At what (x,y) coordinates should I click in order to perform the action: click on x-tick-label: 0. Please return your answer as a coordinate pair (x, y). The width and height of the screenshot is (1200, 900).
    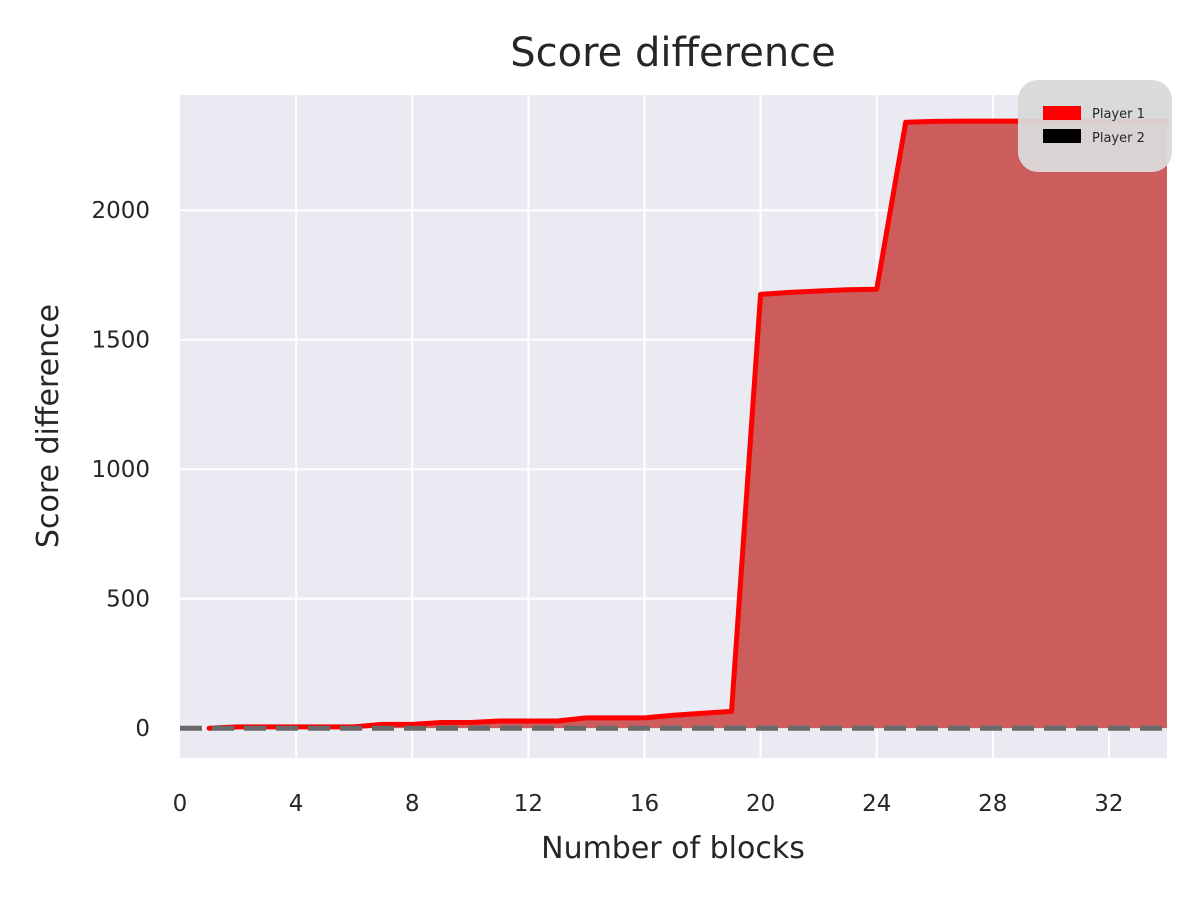
    Looking at the image, I should click on (180, 804).